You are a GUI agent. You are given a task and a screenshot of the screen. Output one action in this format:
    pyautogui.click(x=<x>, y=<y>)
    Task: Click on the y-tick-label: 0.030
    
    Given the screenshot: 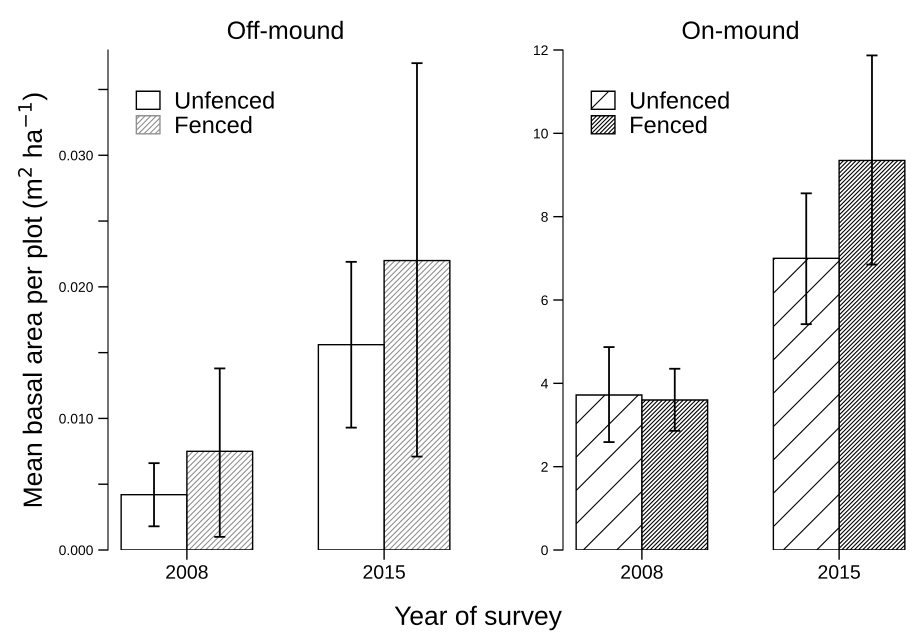 What is the action you would take?
    pyautogui.click(x=76, y=155)
    